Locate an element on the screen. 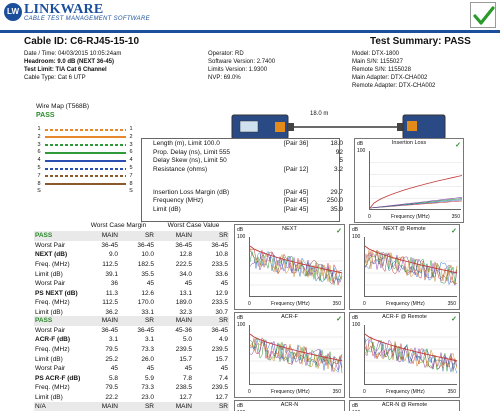 The width and height of the screenshot is (500, 411). results-value-cell: 13.1 is located at coordinates (185, 293).